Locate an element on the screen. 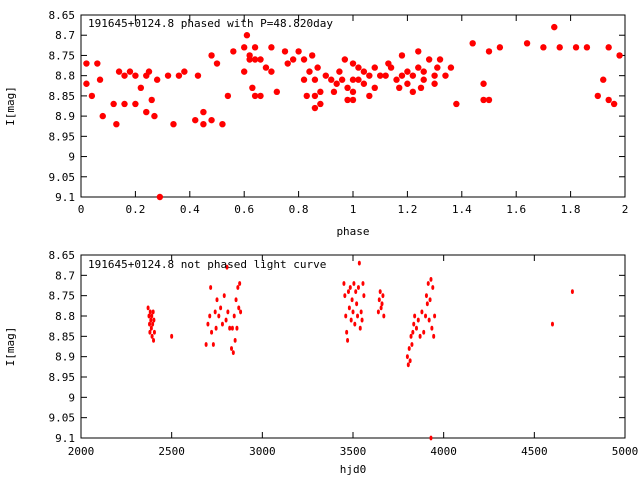 Image resolution: width=640 pixels, height=480 pixels. plot-title: 191645+0124.8 not phased light curve is located at coordinates (207, 264).